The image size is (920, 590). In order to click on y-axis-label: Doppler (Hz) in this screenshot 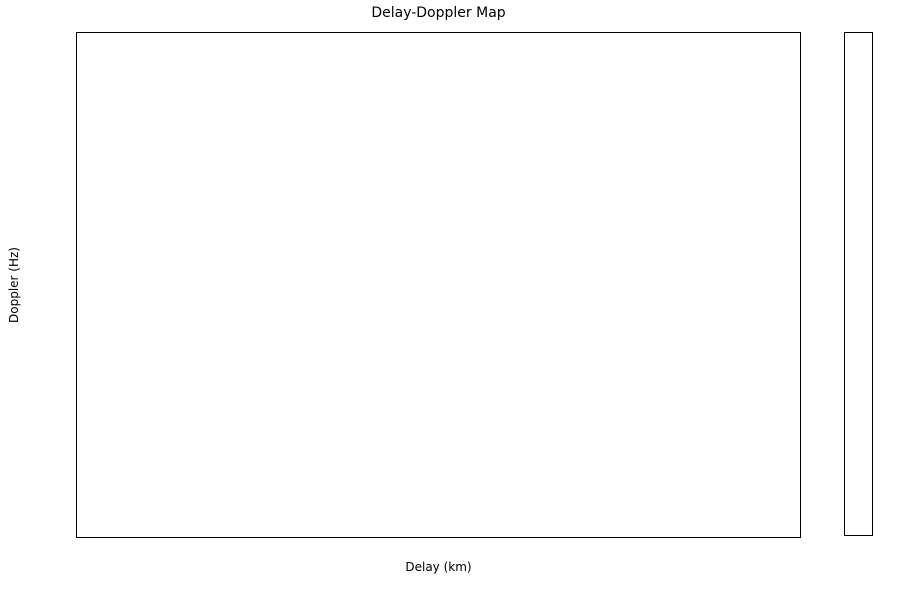, I will do `click(14, 285)`.